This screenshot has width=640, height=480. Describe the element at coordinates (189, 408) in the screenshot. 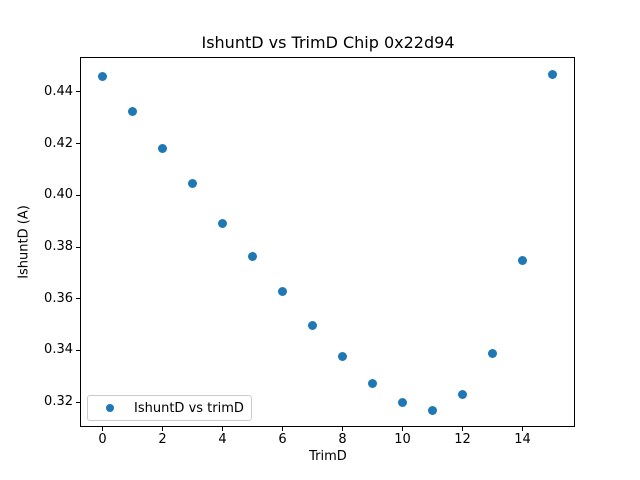

I see `legend-label: IshuntD vs trimD` at that location.